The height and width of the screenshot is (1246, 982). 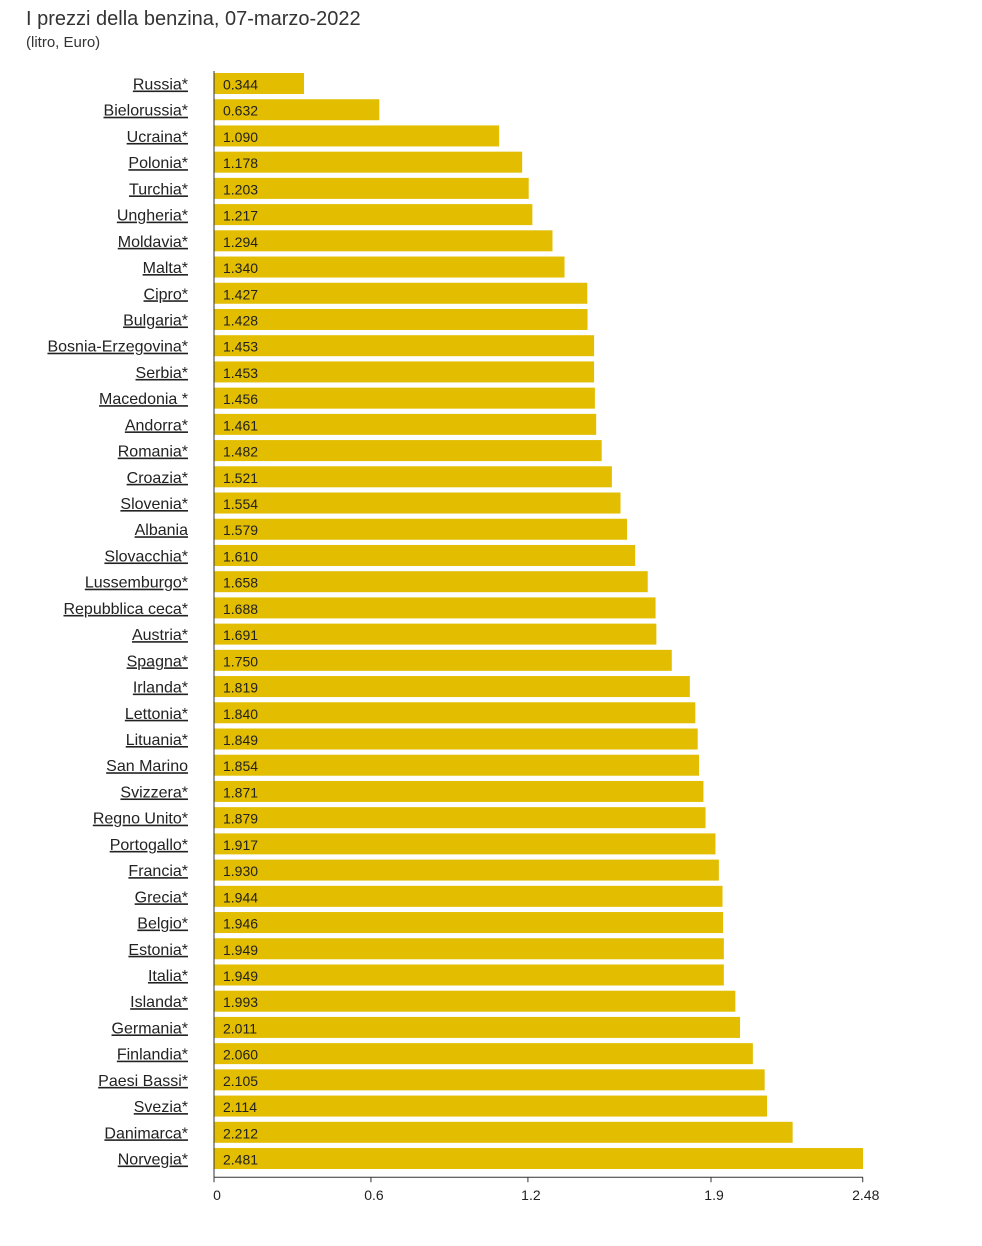 What do you see at coordinates (161, 530) in the screenshot?
I see `category-label: Albania` at bounding box center [161, 530].